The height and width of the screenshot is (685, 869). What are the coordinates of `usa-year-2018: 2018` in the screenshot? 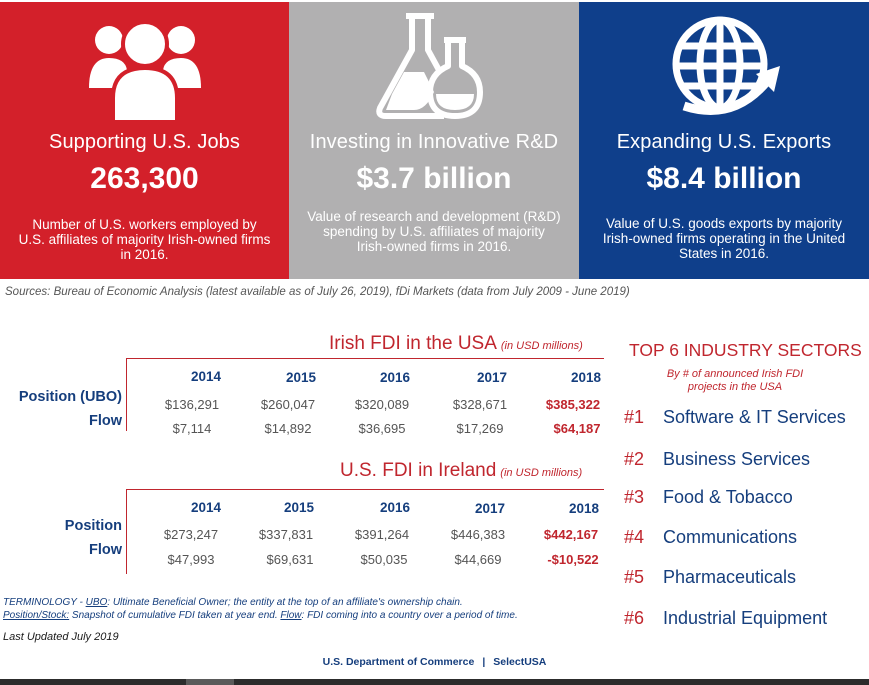 It's located at (586, 377).